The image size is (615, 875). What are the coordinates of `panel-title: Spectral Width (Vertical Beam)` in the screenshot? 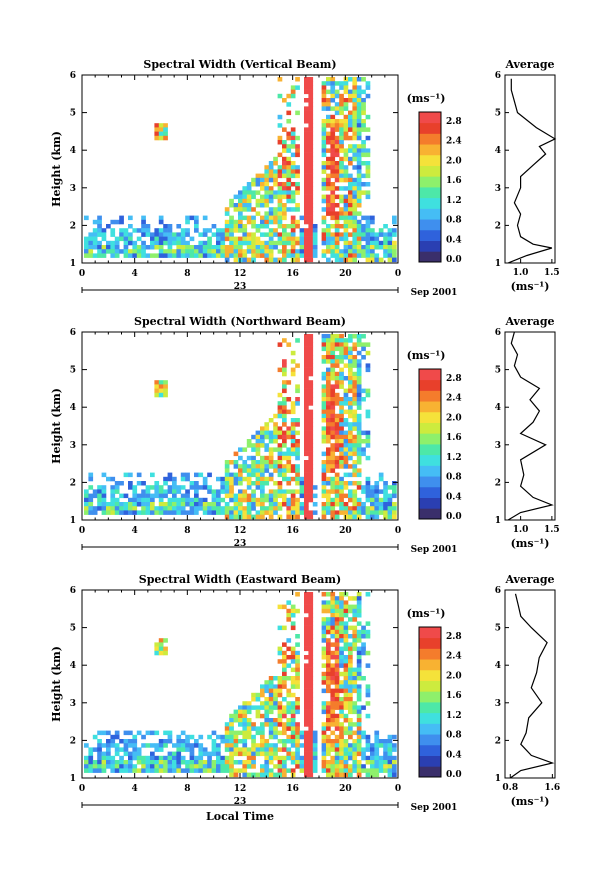 It's located at (239, 64).